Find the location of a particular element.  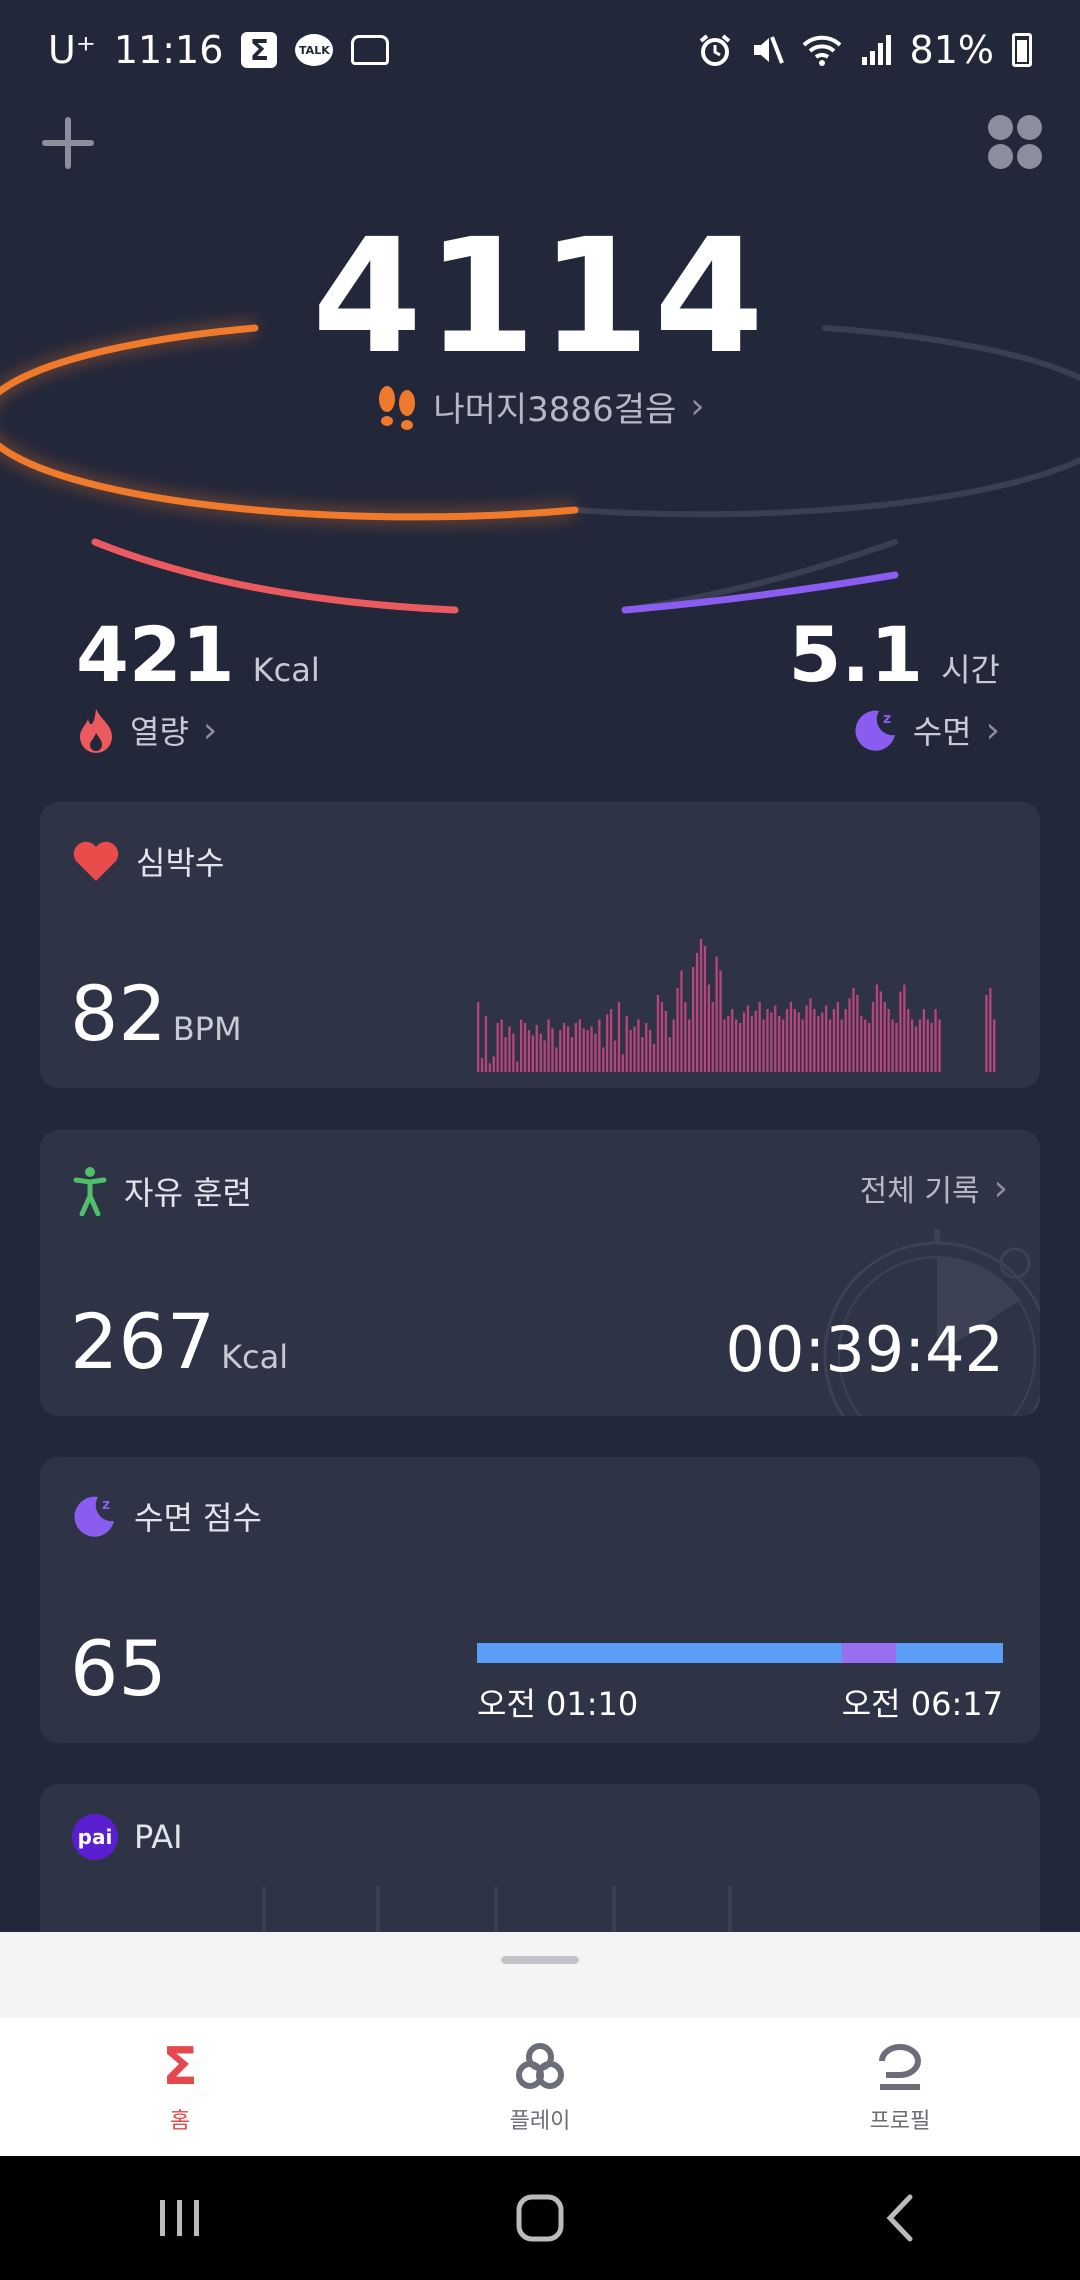

steps-remaining-link: 나머지3886걸음 › is located at coordinates (540, 406).